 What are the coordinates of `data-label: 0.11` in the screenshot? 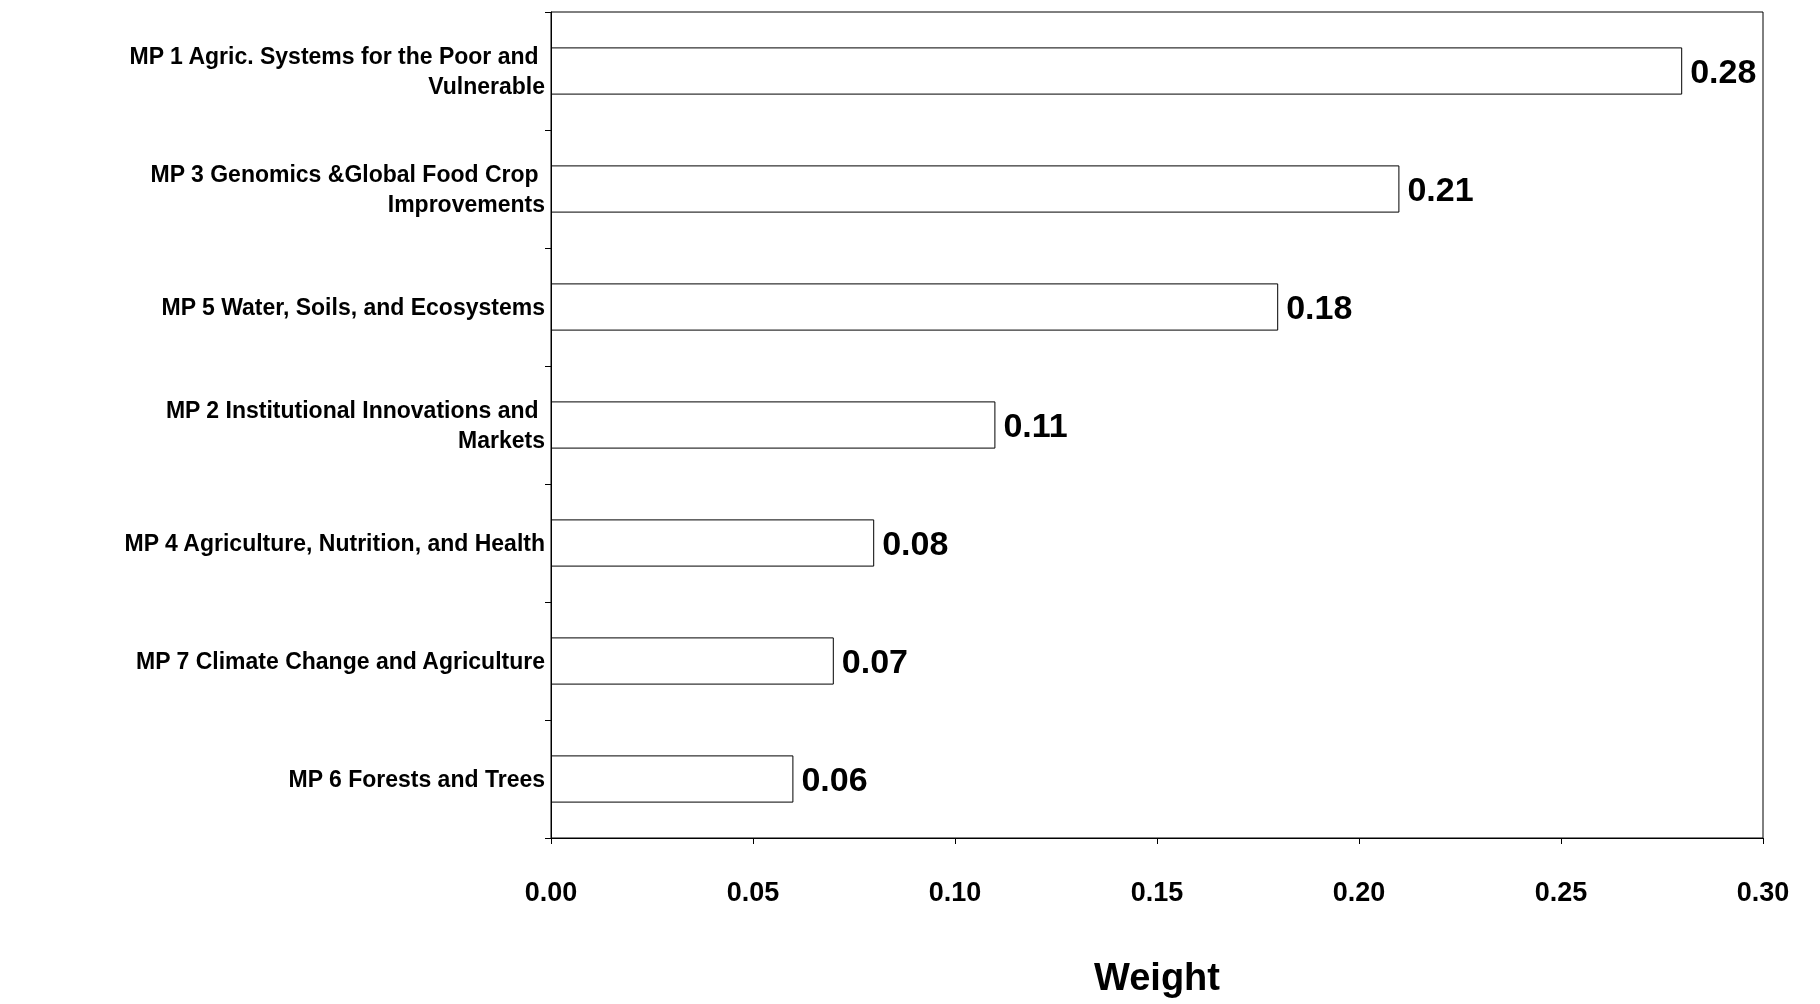 It's located at (1035, 425).